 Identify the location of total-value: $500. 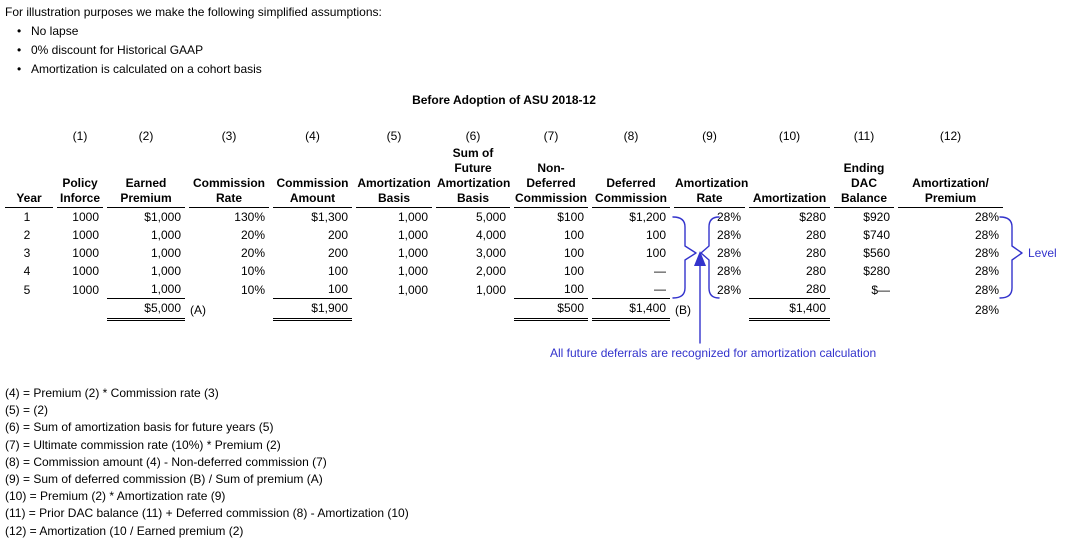
(551, 310).